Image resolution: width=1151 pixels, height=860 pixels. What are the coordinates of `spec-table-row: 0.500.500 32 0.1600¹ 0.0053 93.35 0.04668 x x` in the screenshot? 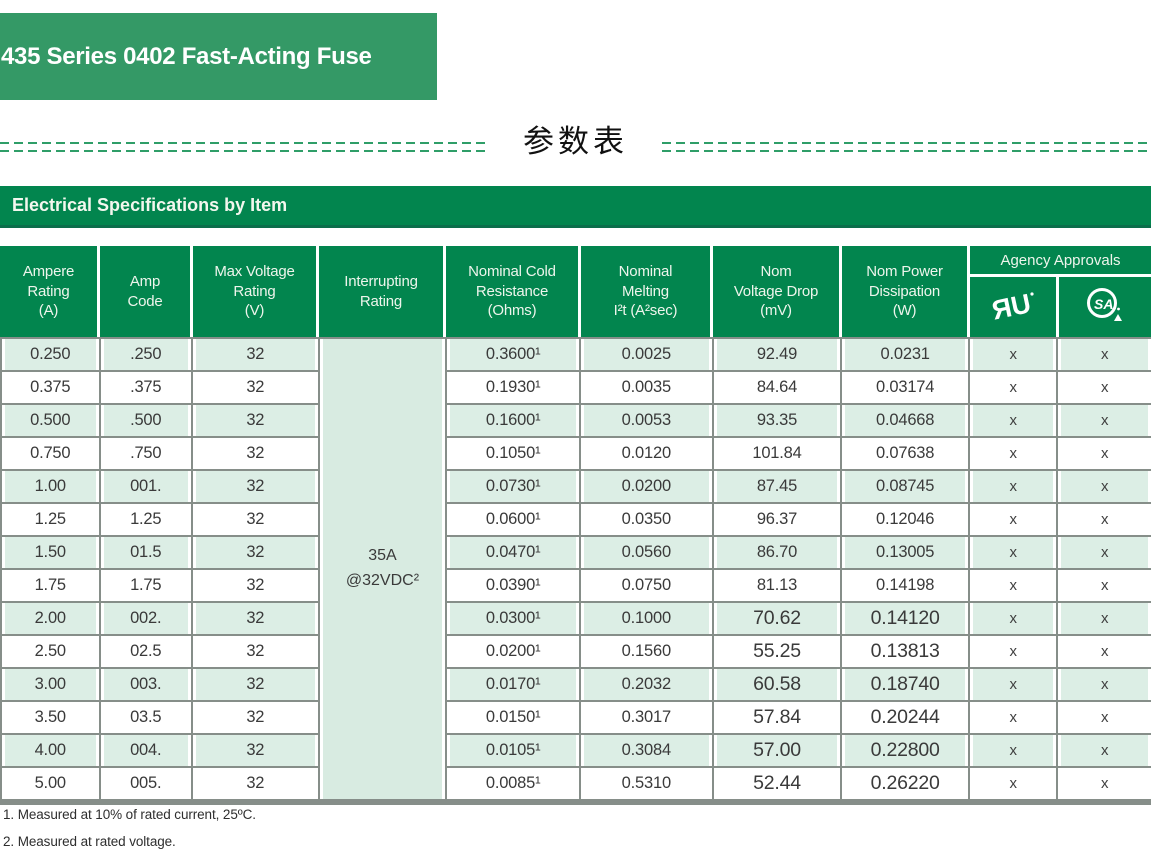 It's located at (575, 420).